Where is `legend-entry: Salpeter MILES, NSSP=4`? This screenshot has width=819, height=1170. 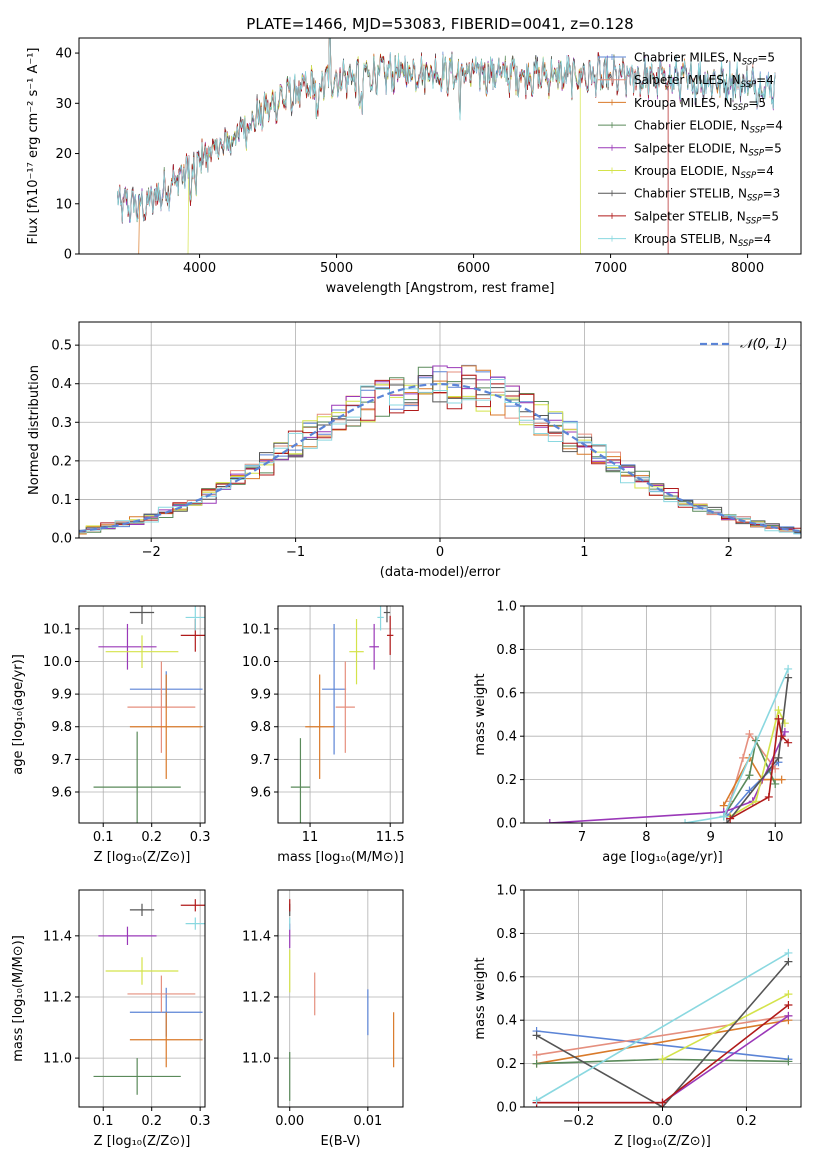
legend-entry: Salpeter MILES, NSSP=4 is located at coordinates (704, 81).